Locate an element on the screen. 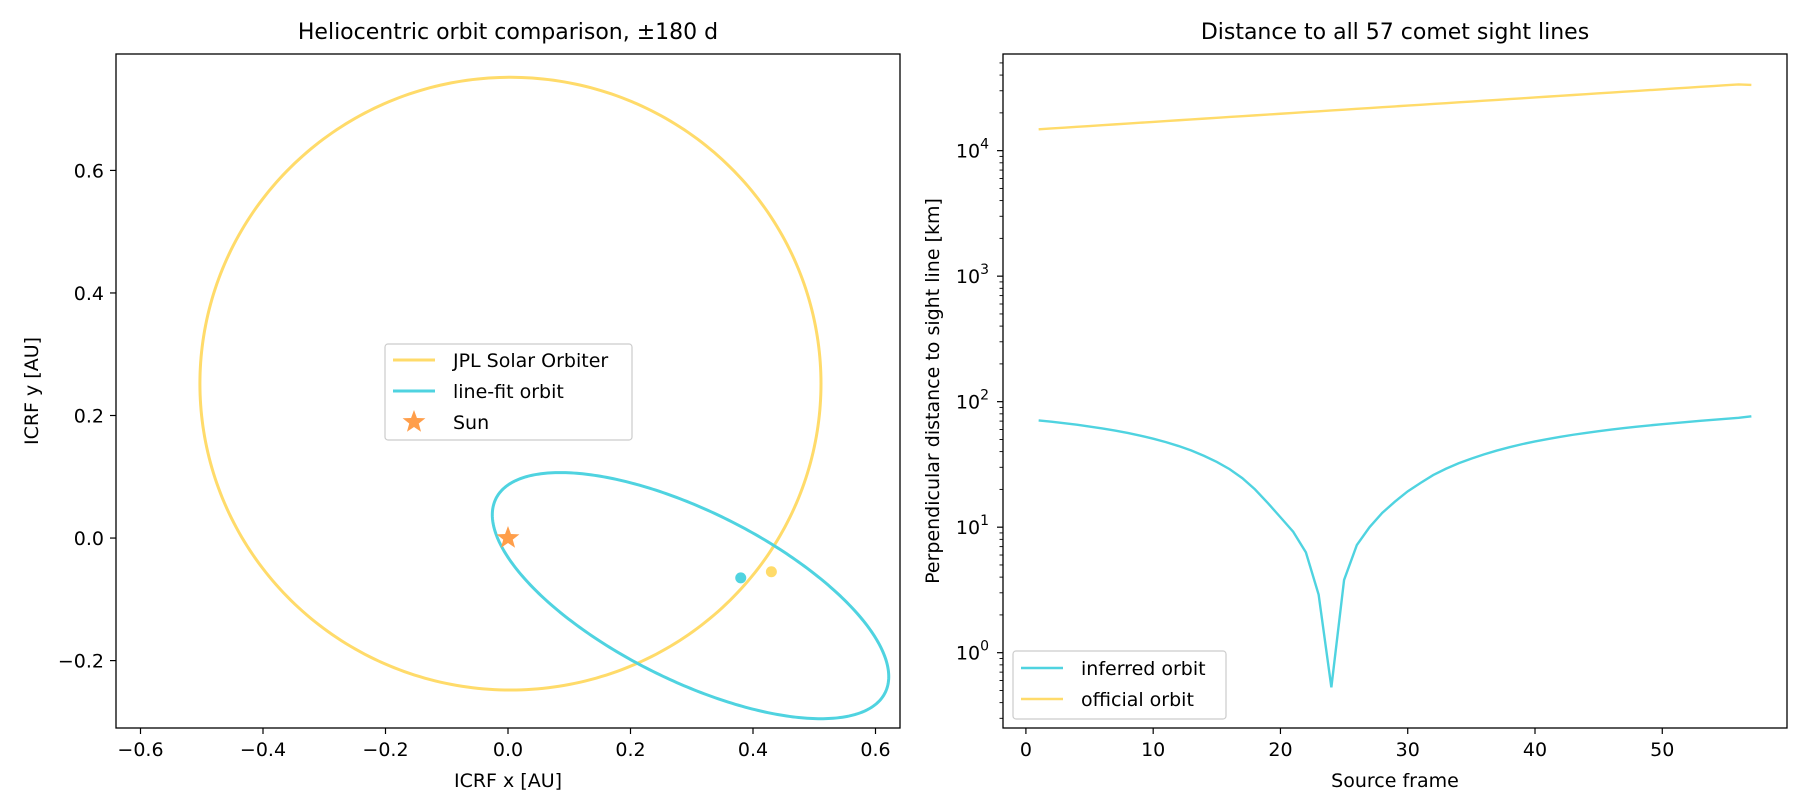 The width and height of the screenshot is (1800, 810). right-y-axis-ticks: 10⁰ 10¹ 10² 10³ 10⁴ is located at coordinates (979, 390).